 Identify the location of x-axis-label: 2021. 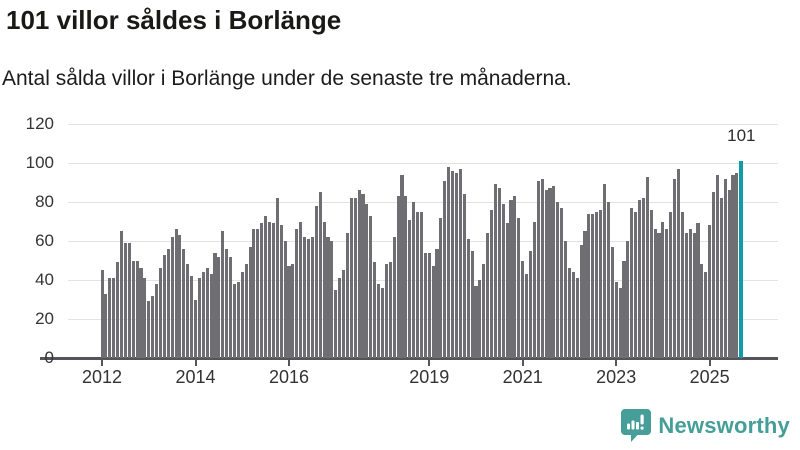
(522, 377).